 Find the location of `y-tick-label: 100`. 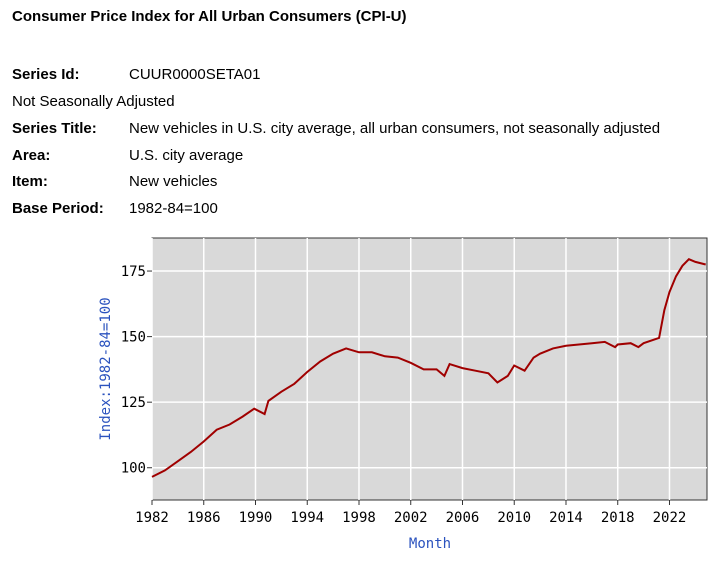

y-tick-label: 100 is located at coordinates (133, 469).